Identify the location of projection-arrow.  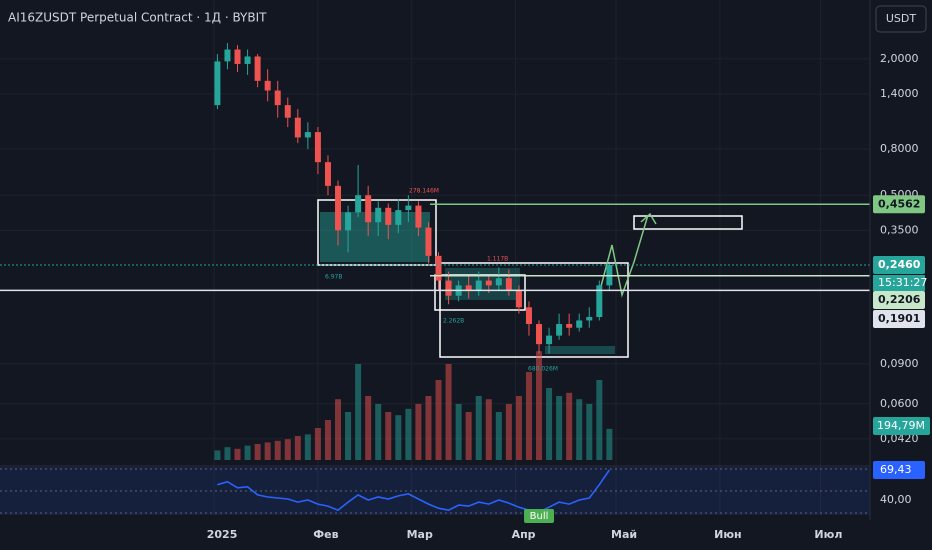
(648, 218).